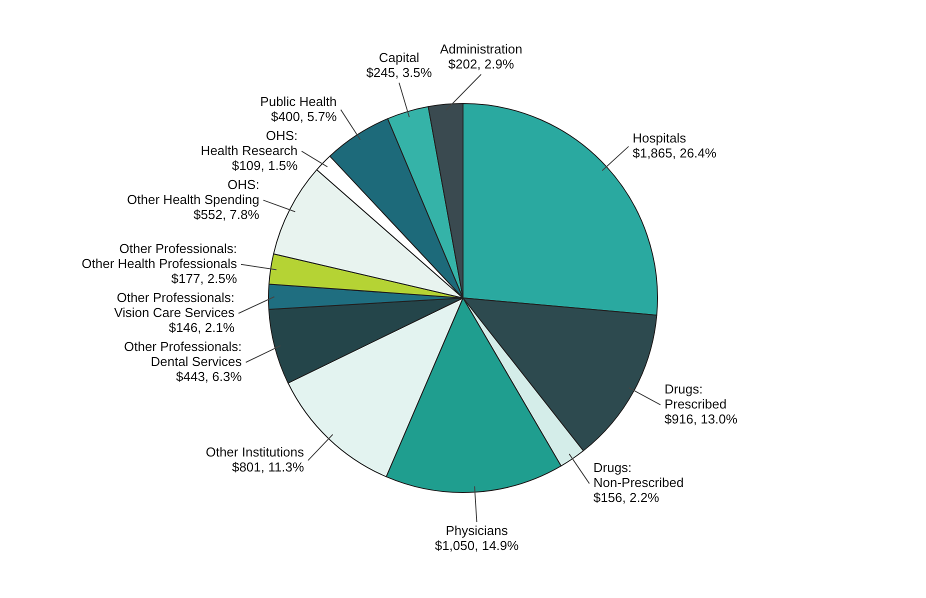  I want to click on slice-label: Other Professionals: Other Health Professionals, so click(160, 255).